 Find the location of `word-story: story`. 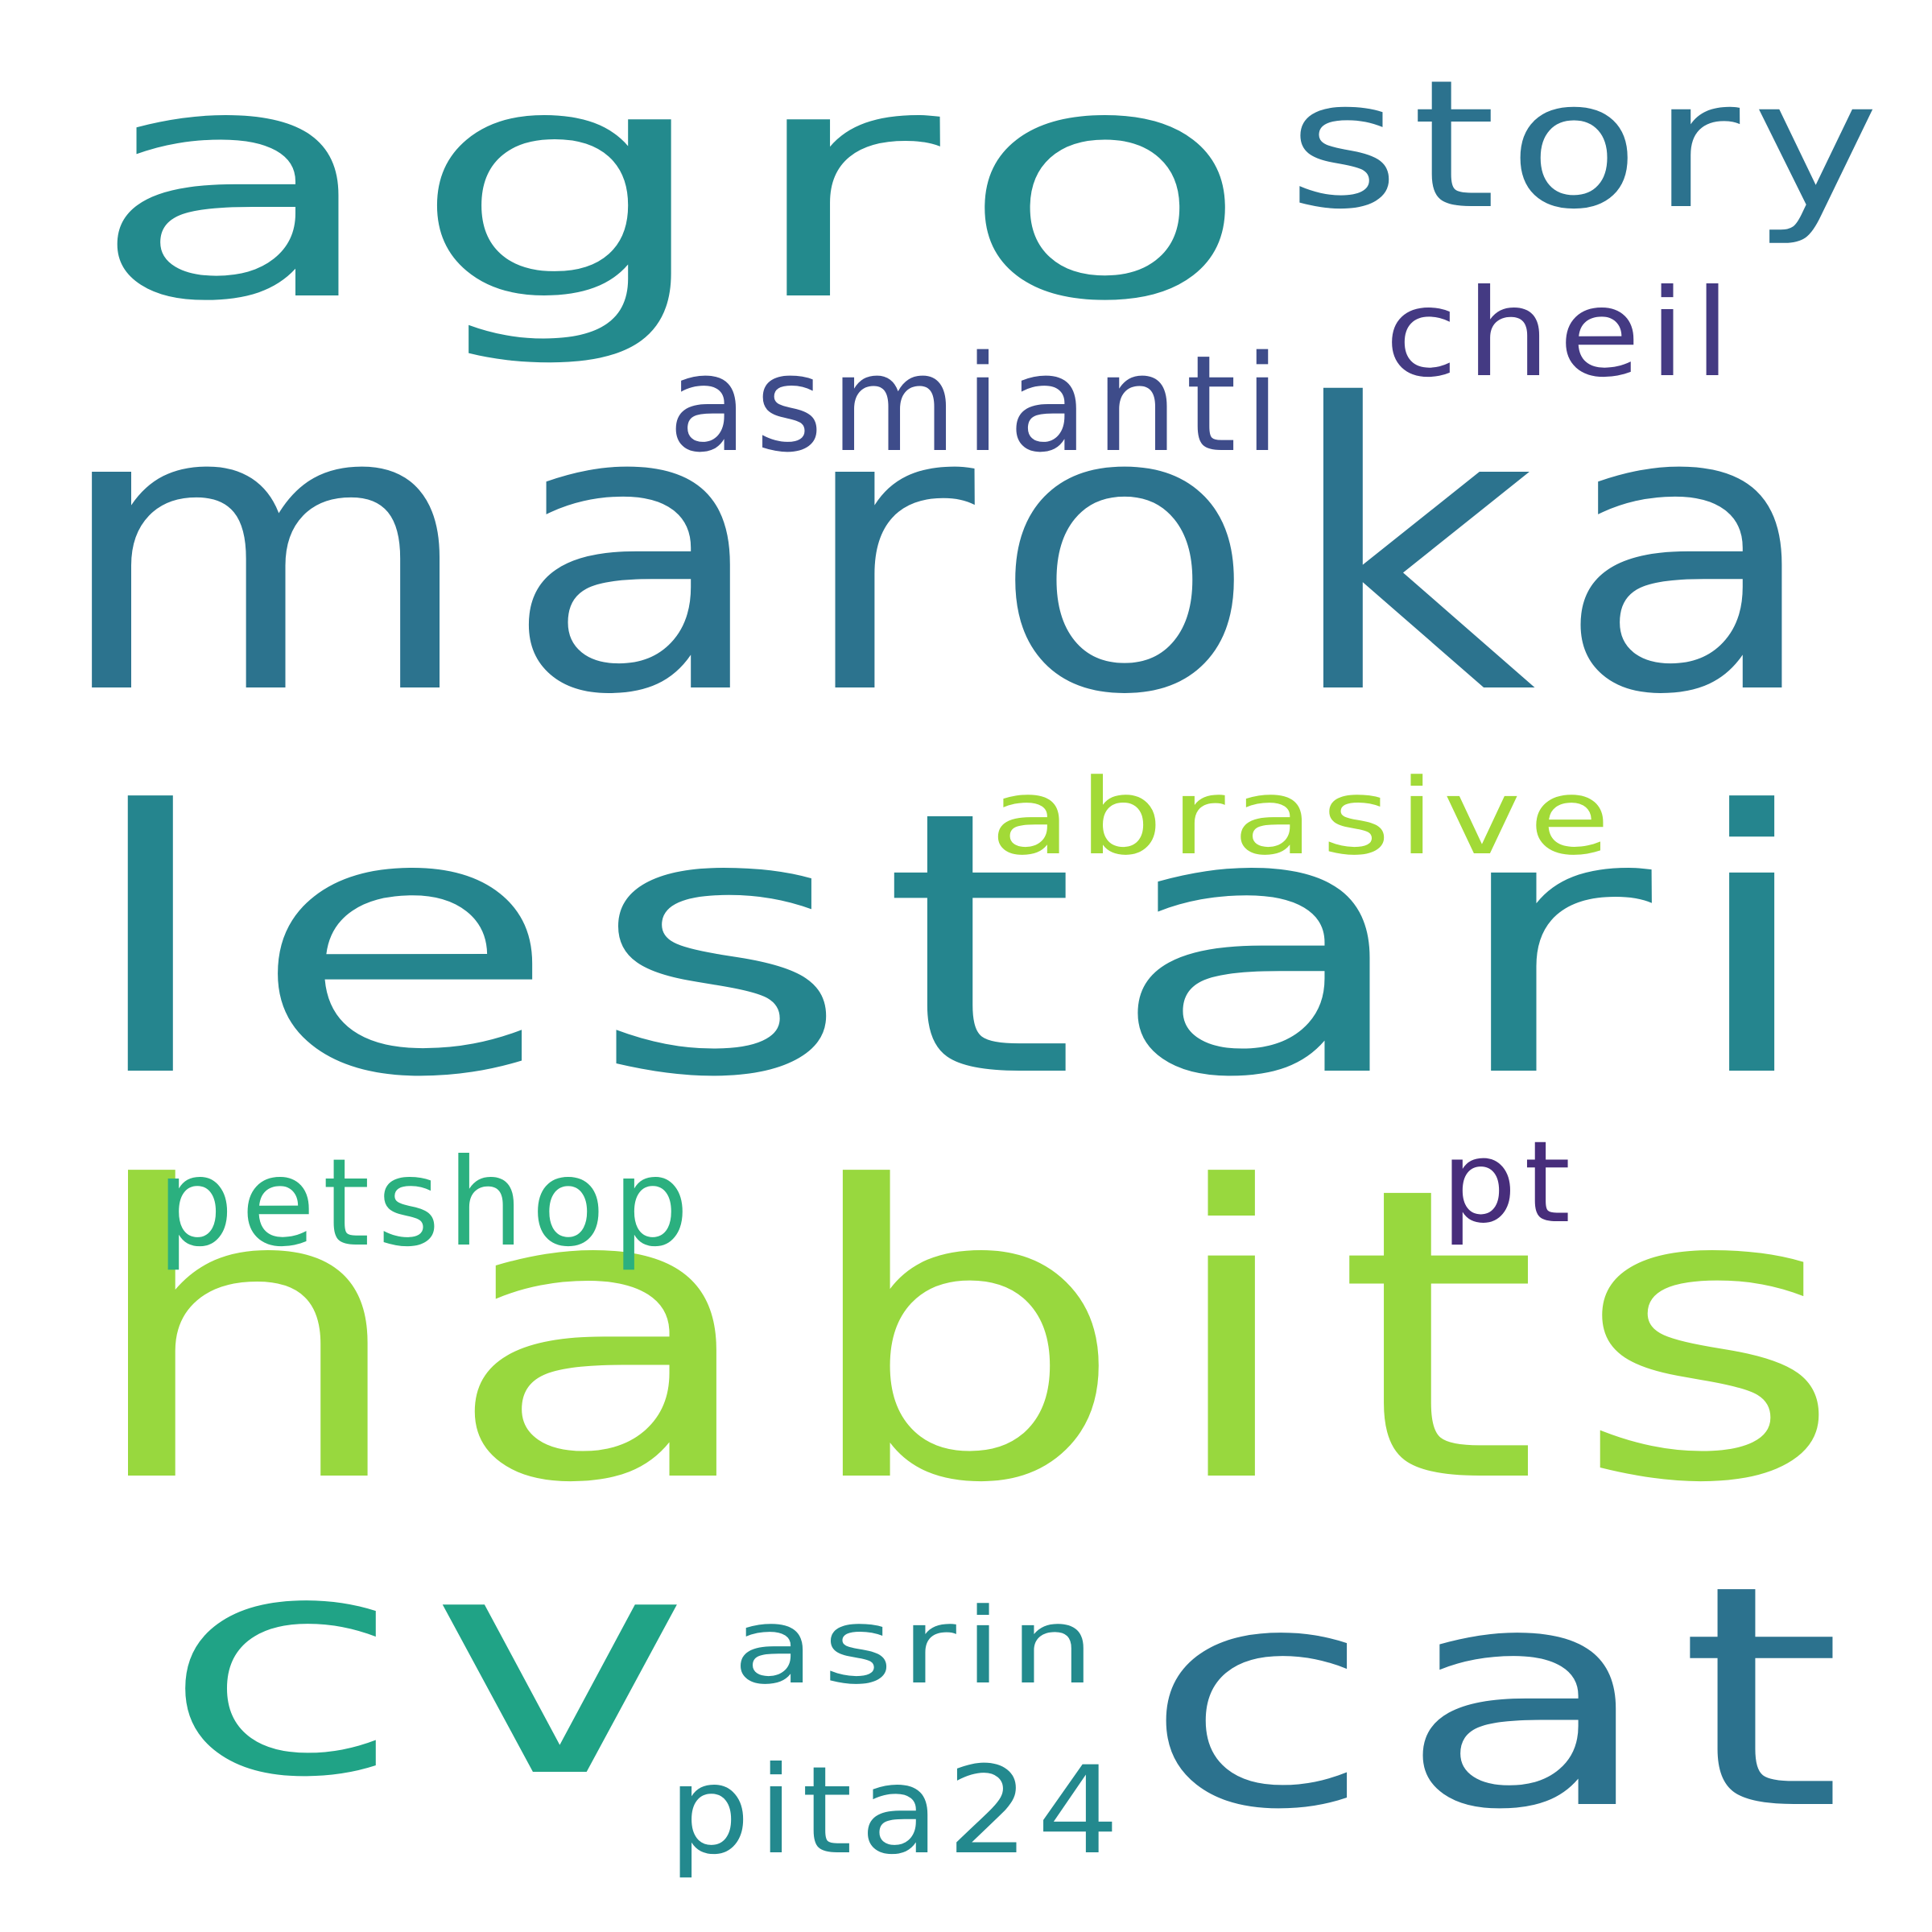

word-story: story is located at coordinates (1590, 145).